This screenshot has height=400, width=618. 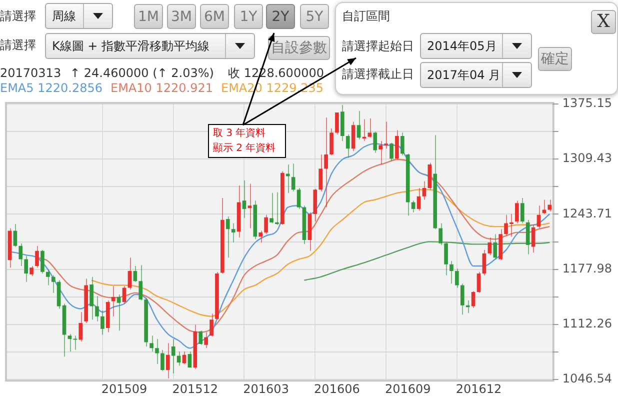 I want to click on text: 請選擇起始日, so click(x=378, y=46).